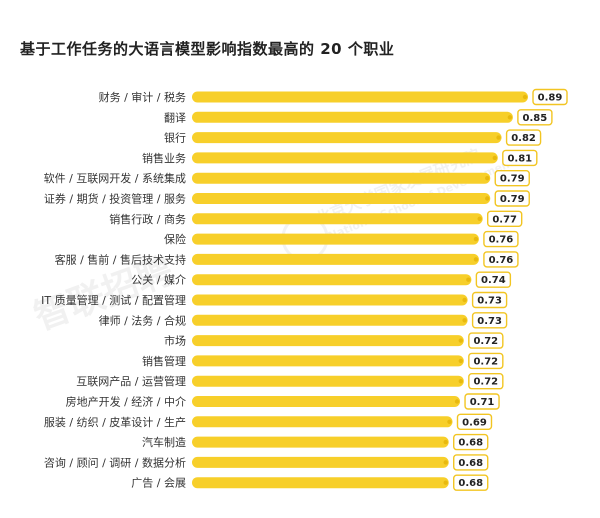 The image size is (600, 518). I want to click on value-label: 0.69, so click(474, 422).